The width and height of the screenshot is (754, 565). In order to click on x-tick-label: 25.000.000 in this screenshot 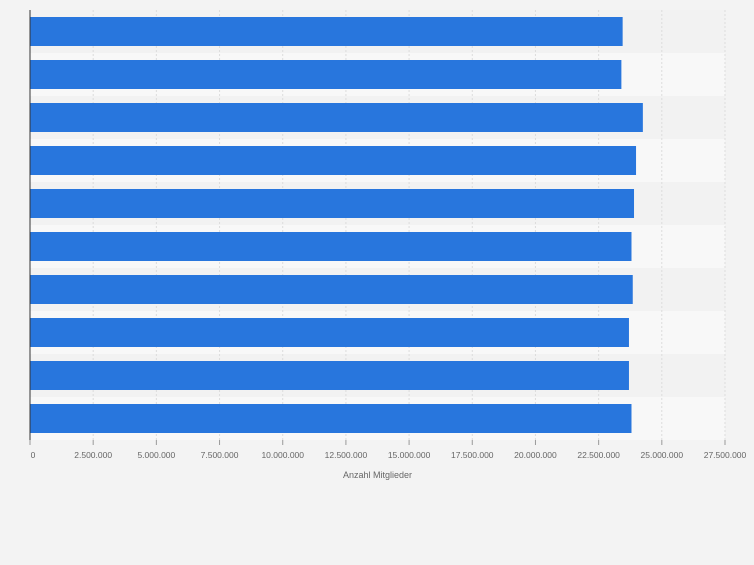, I will do `click(662, 455)`.